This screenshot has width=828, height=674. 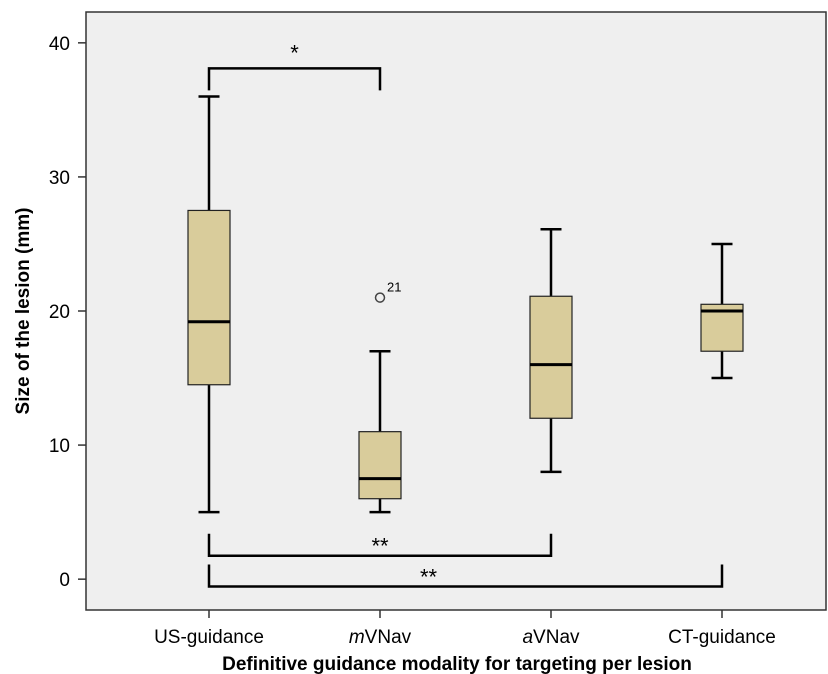 I want to click on x-tick-label-prefix: a, so click(x=527, y=637).